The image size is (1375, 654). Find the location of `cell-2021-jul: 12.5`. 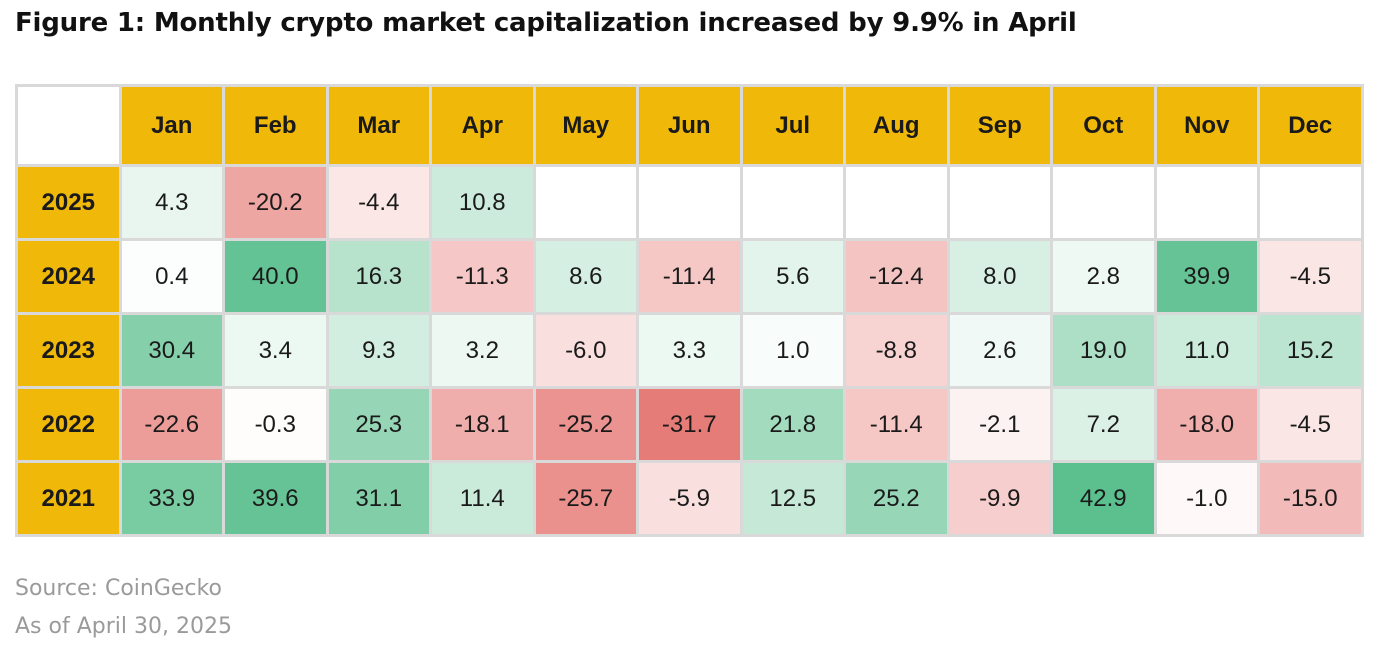

cell-2021-jul: 12.5 is located at coordinates (792, 498).